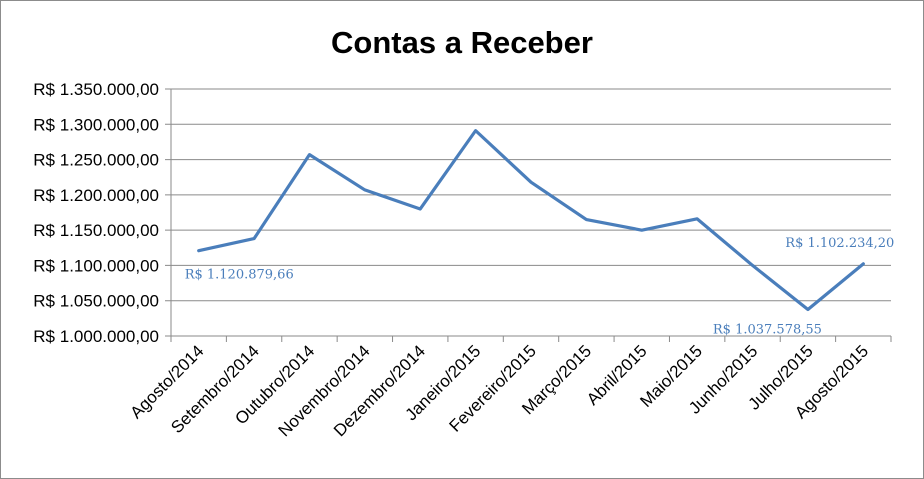 The image size is (924, 479). Describe the element at coordinates (96, 230) in the screenshot. I see `y-tick-label: R$ 1.150.000,00` at that location.